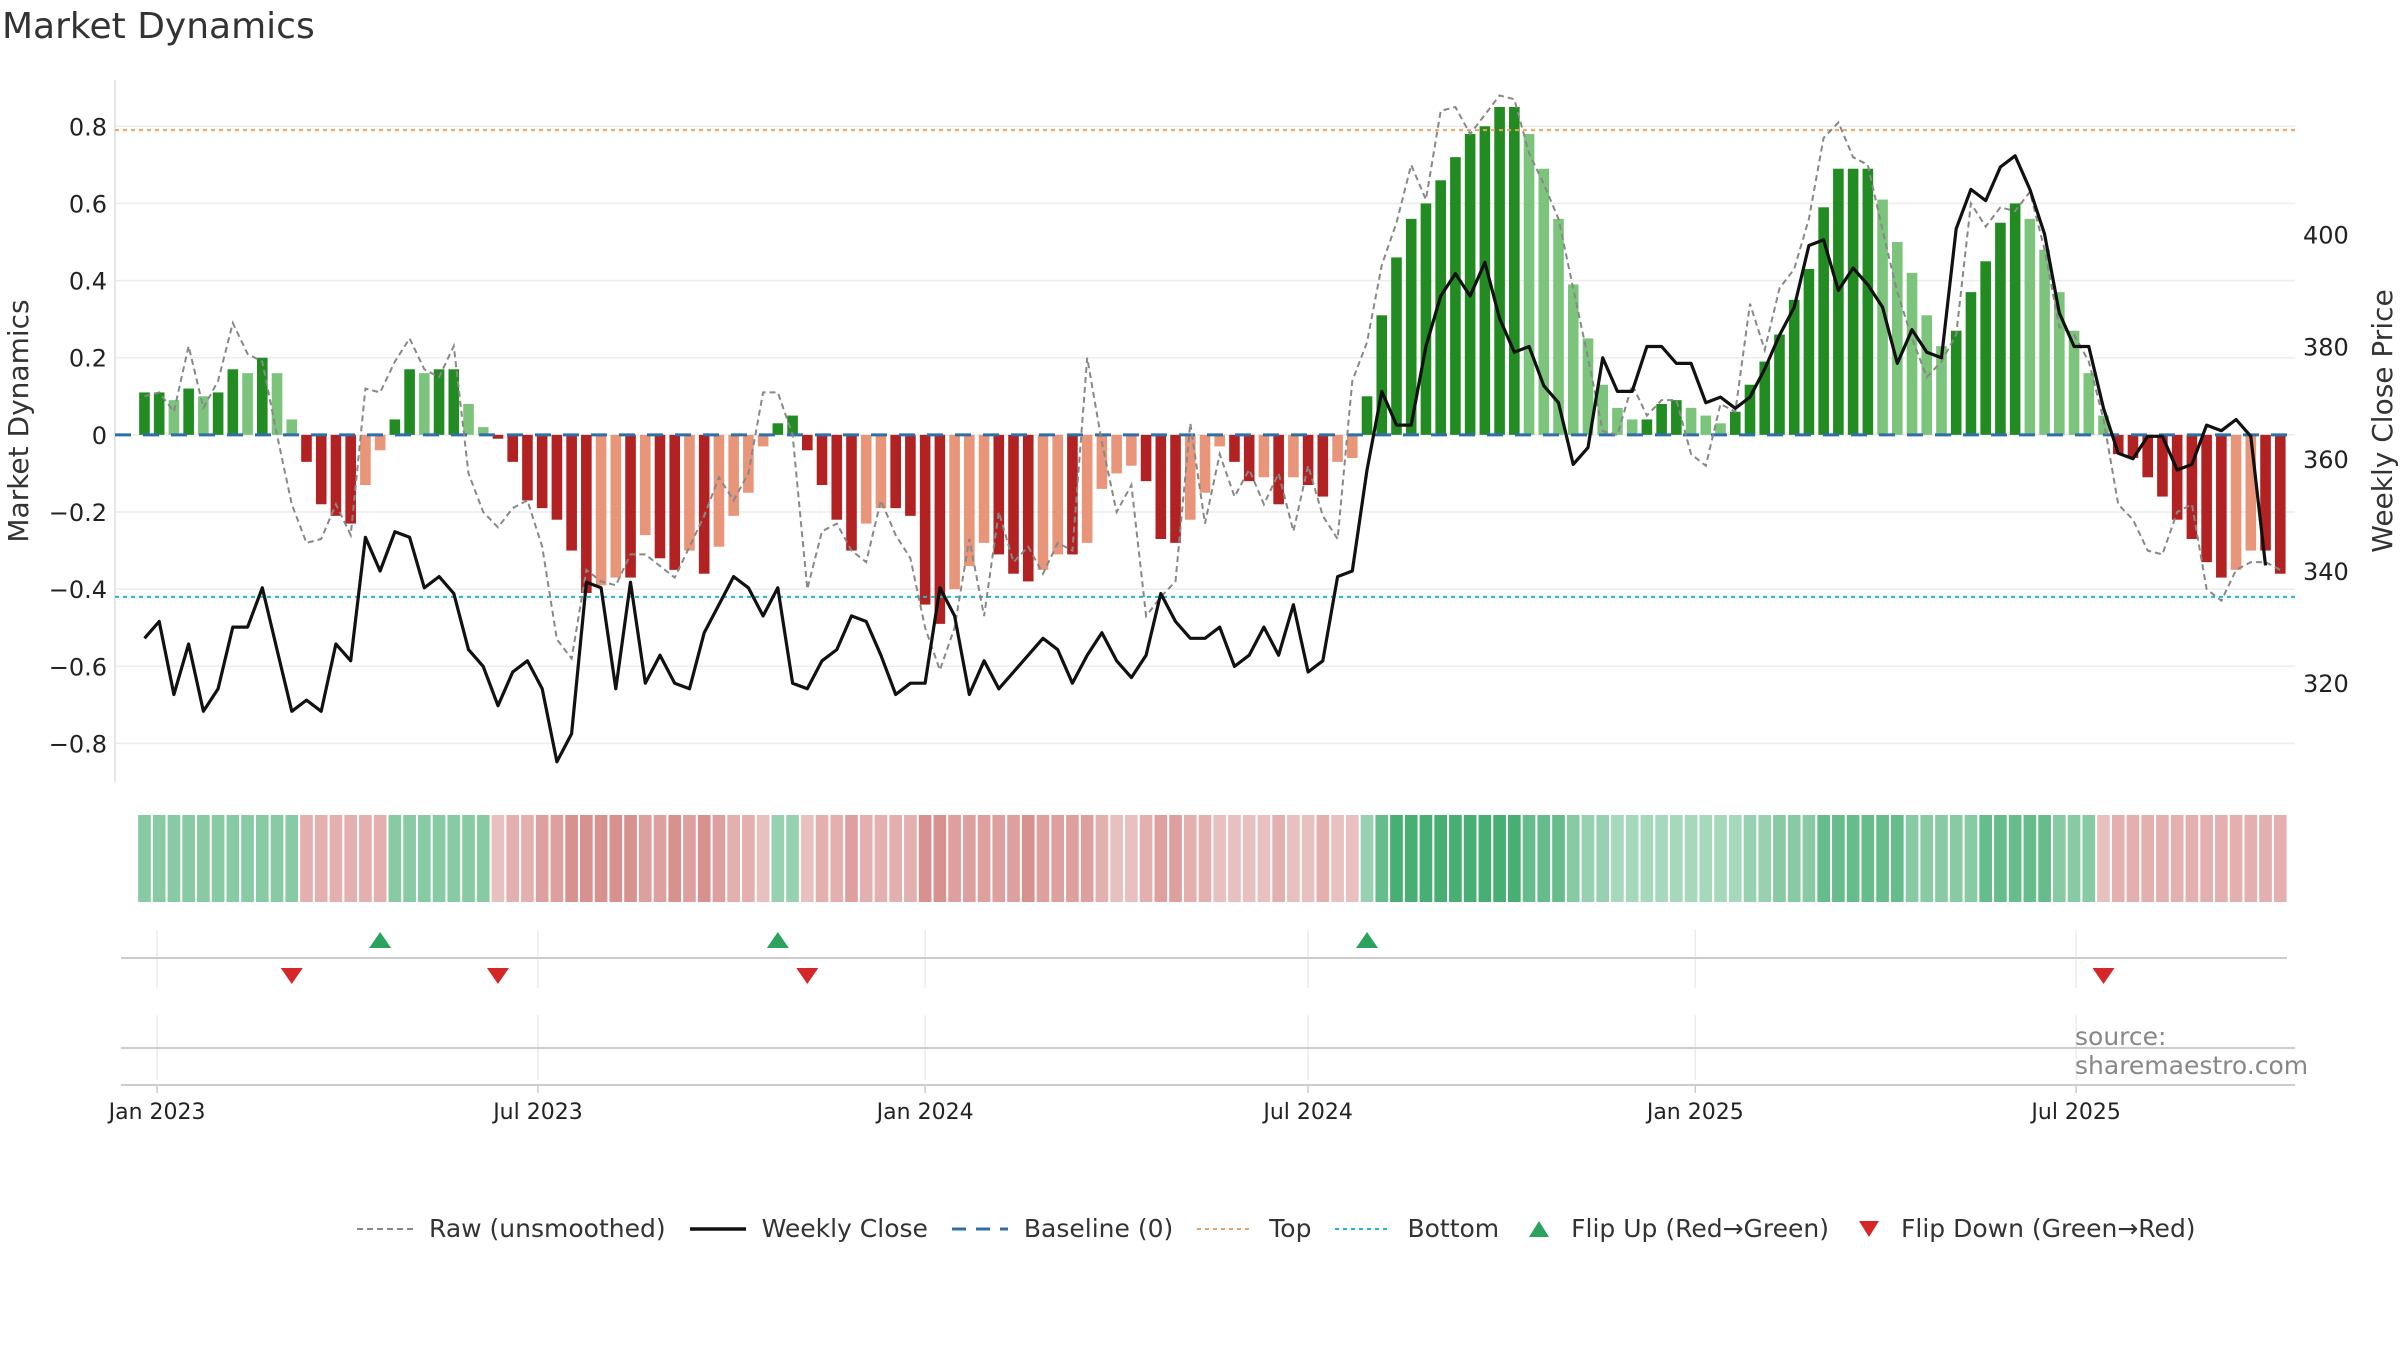 The height and width of the screenshot is (1354, 2400). I want to click on flip-up-marker, so click(777, 940).